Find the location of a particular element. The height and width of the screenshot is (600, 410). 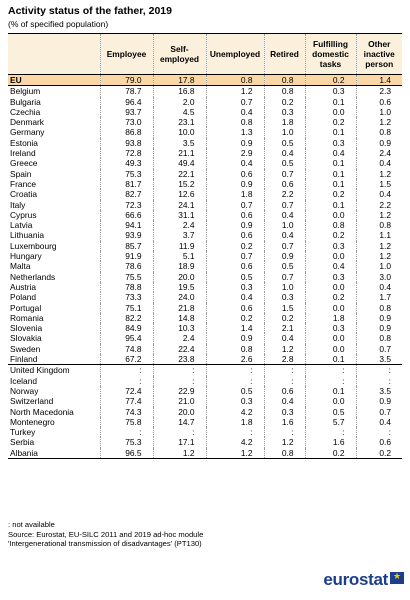

country-label: France is located at coordinates (23, 183).